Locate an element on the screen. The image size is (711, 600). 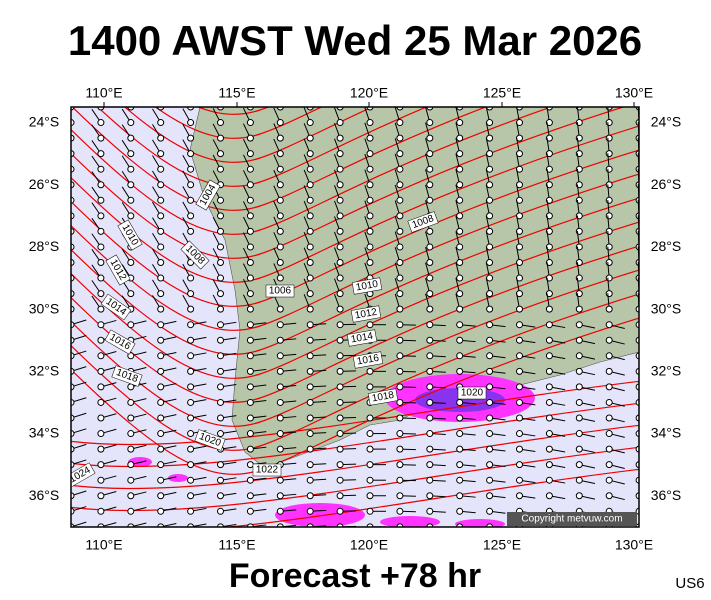
isobar-label: 1010 is located at coordinates (367, 286).